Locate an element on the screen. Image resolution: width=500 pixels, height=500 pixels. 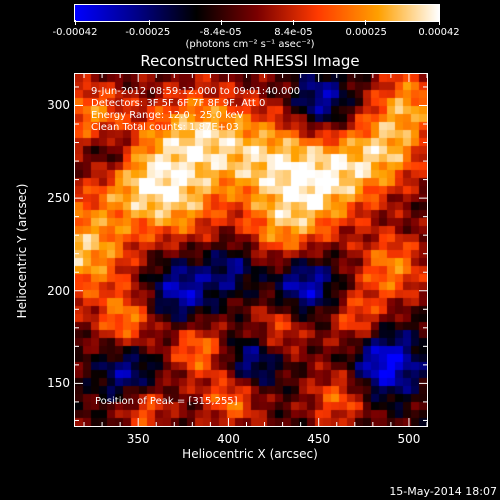
annotation-peak: Position of Peak = [315,255] is located at coordinates (166, 401).